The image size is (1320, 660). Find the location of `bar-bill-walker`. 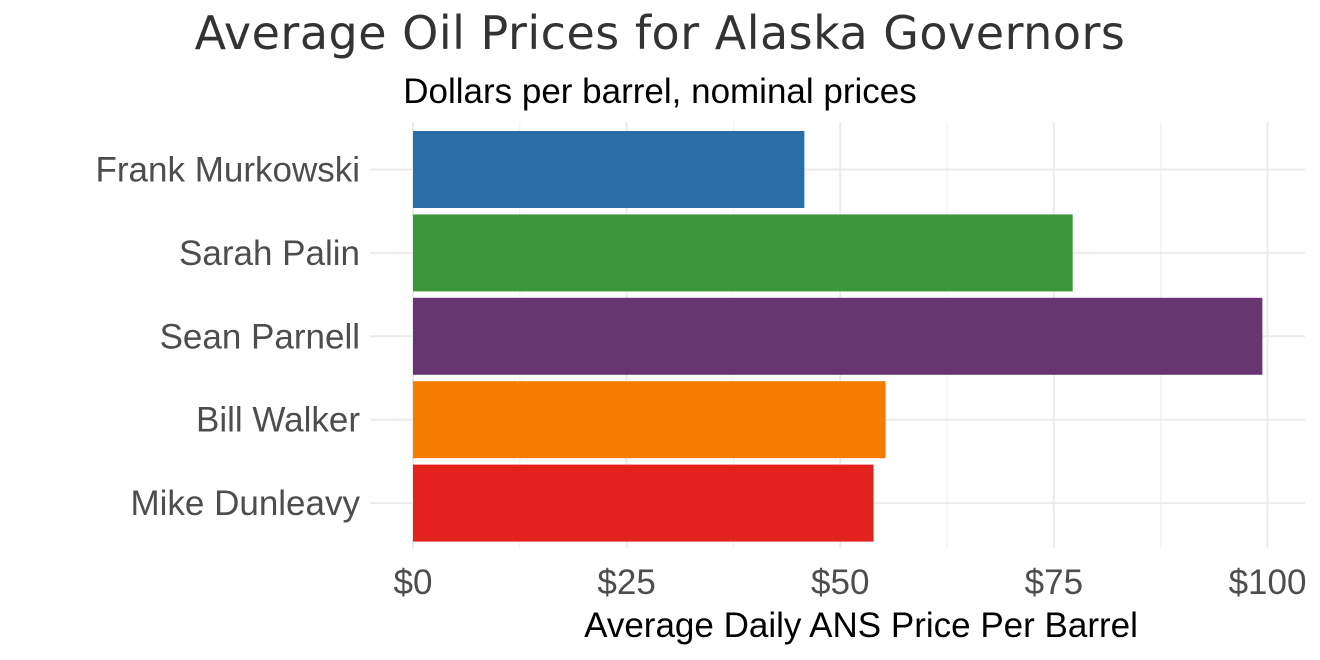

bar-bill-walker is located at coordinates (649, 420).